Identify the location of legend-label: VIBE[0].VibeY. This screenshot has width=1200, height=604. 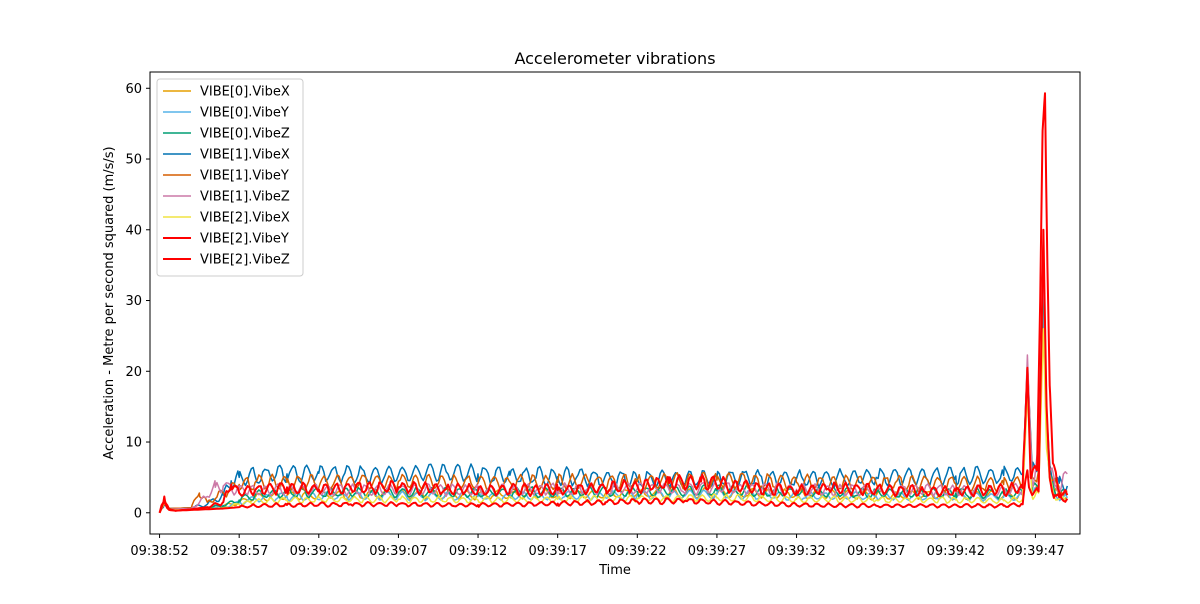
(244, 113).